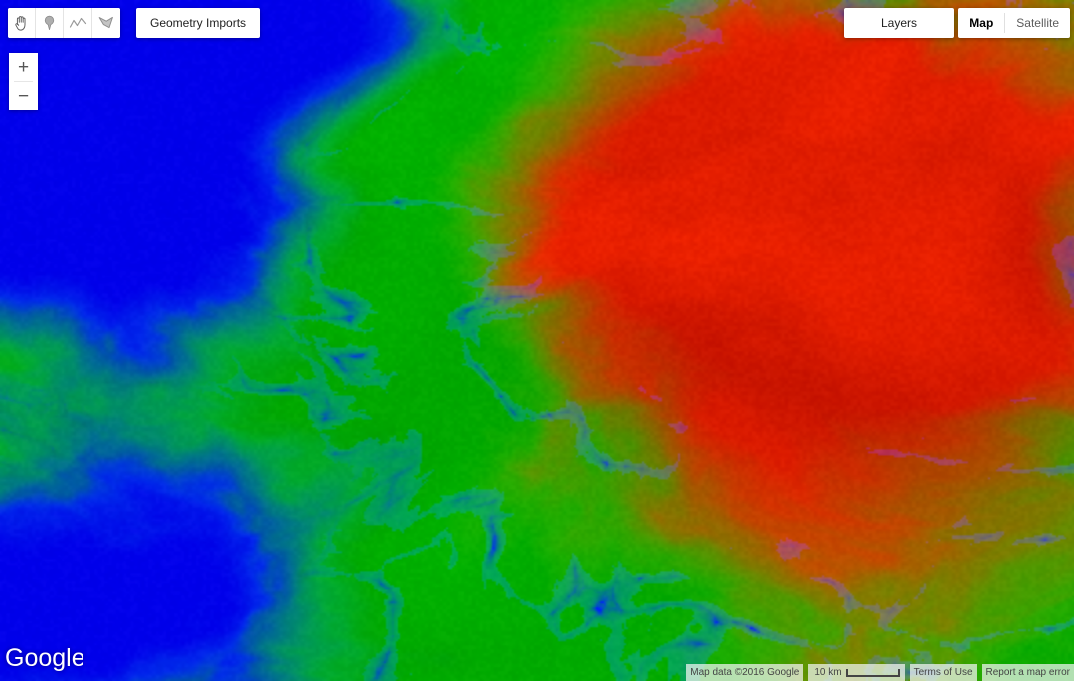 Image resolution: width=1074 pixels, height=681 pixels. I want to click on plus-icon: +, so click(23, 67).